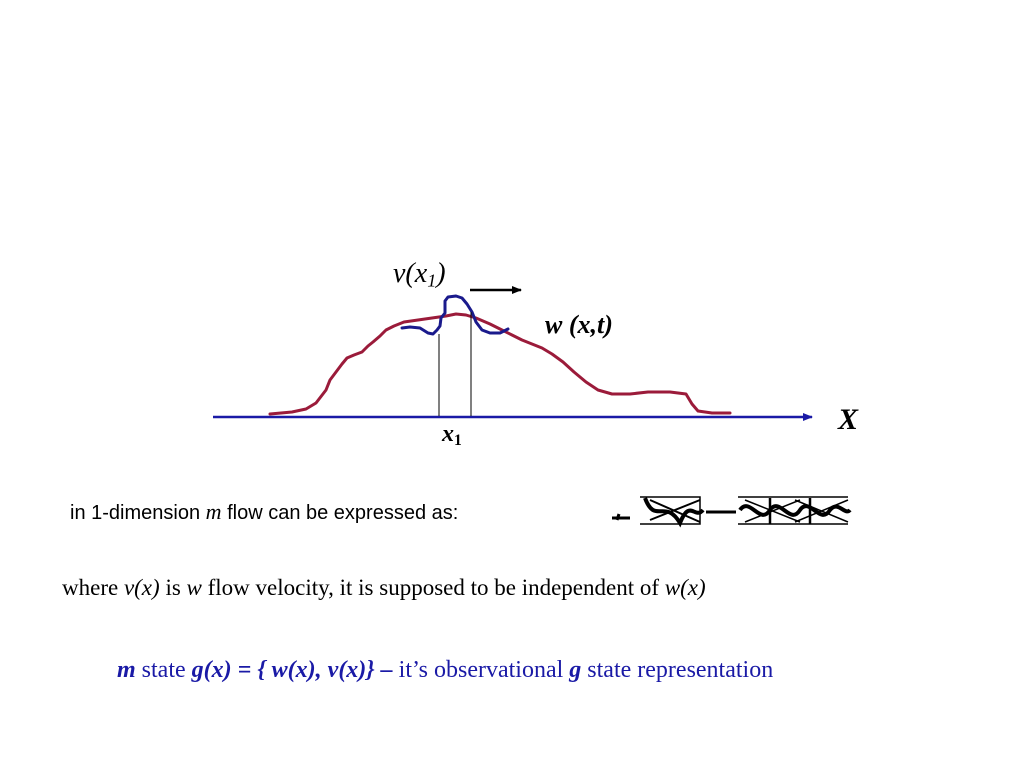  I want to click on point-label: x1, so click(452, 435).